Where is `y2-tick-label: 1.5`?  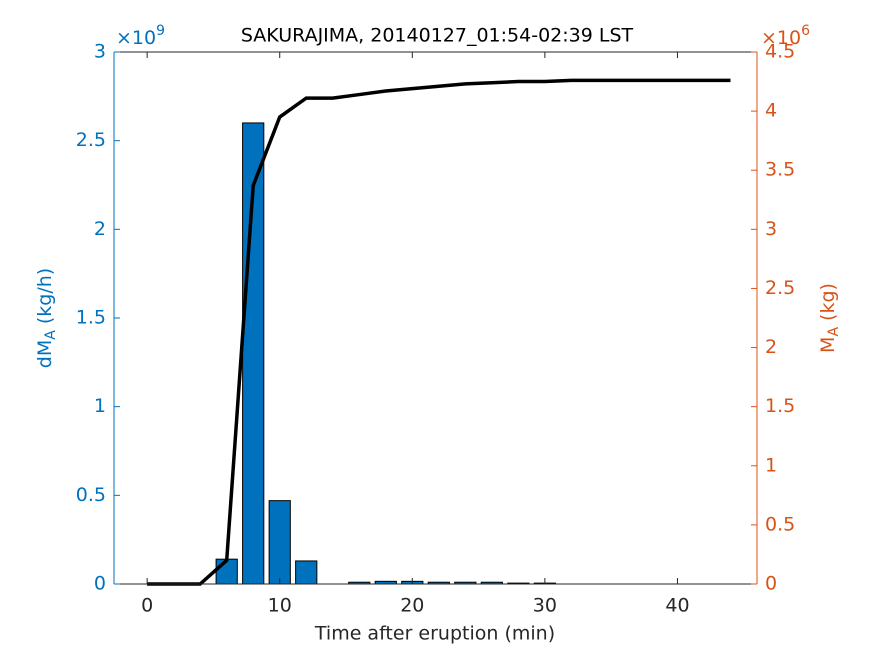 y2-tick-label: 1.5 is located at coordinates (780, 406).